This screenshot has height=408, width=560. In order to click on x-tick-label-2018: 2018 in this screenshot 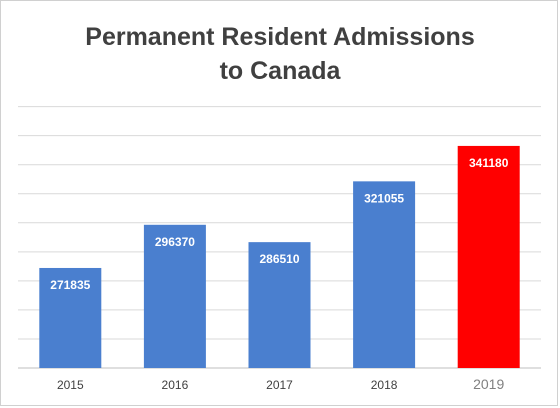, I will do `click(384, 385)`.